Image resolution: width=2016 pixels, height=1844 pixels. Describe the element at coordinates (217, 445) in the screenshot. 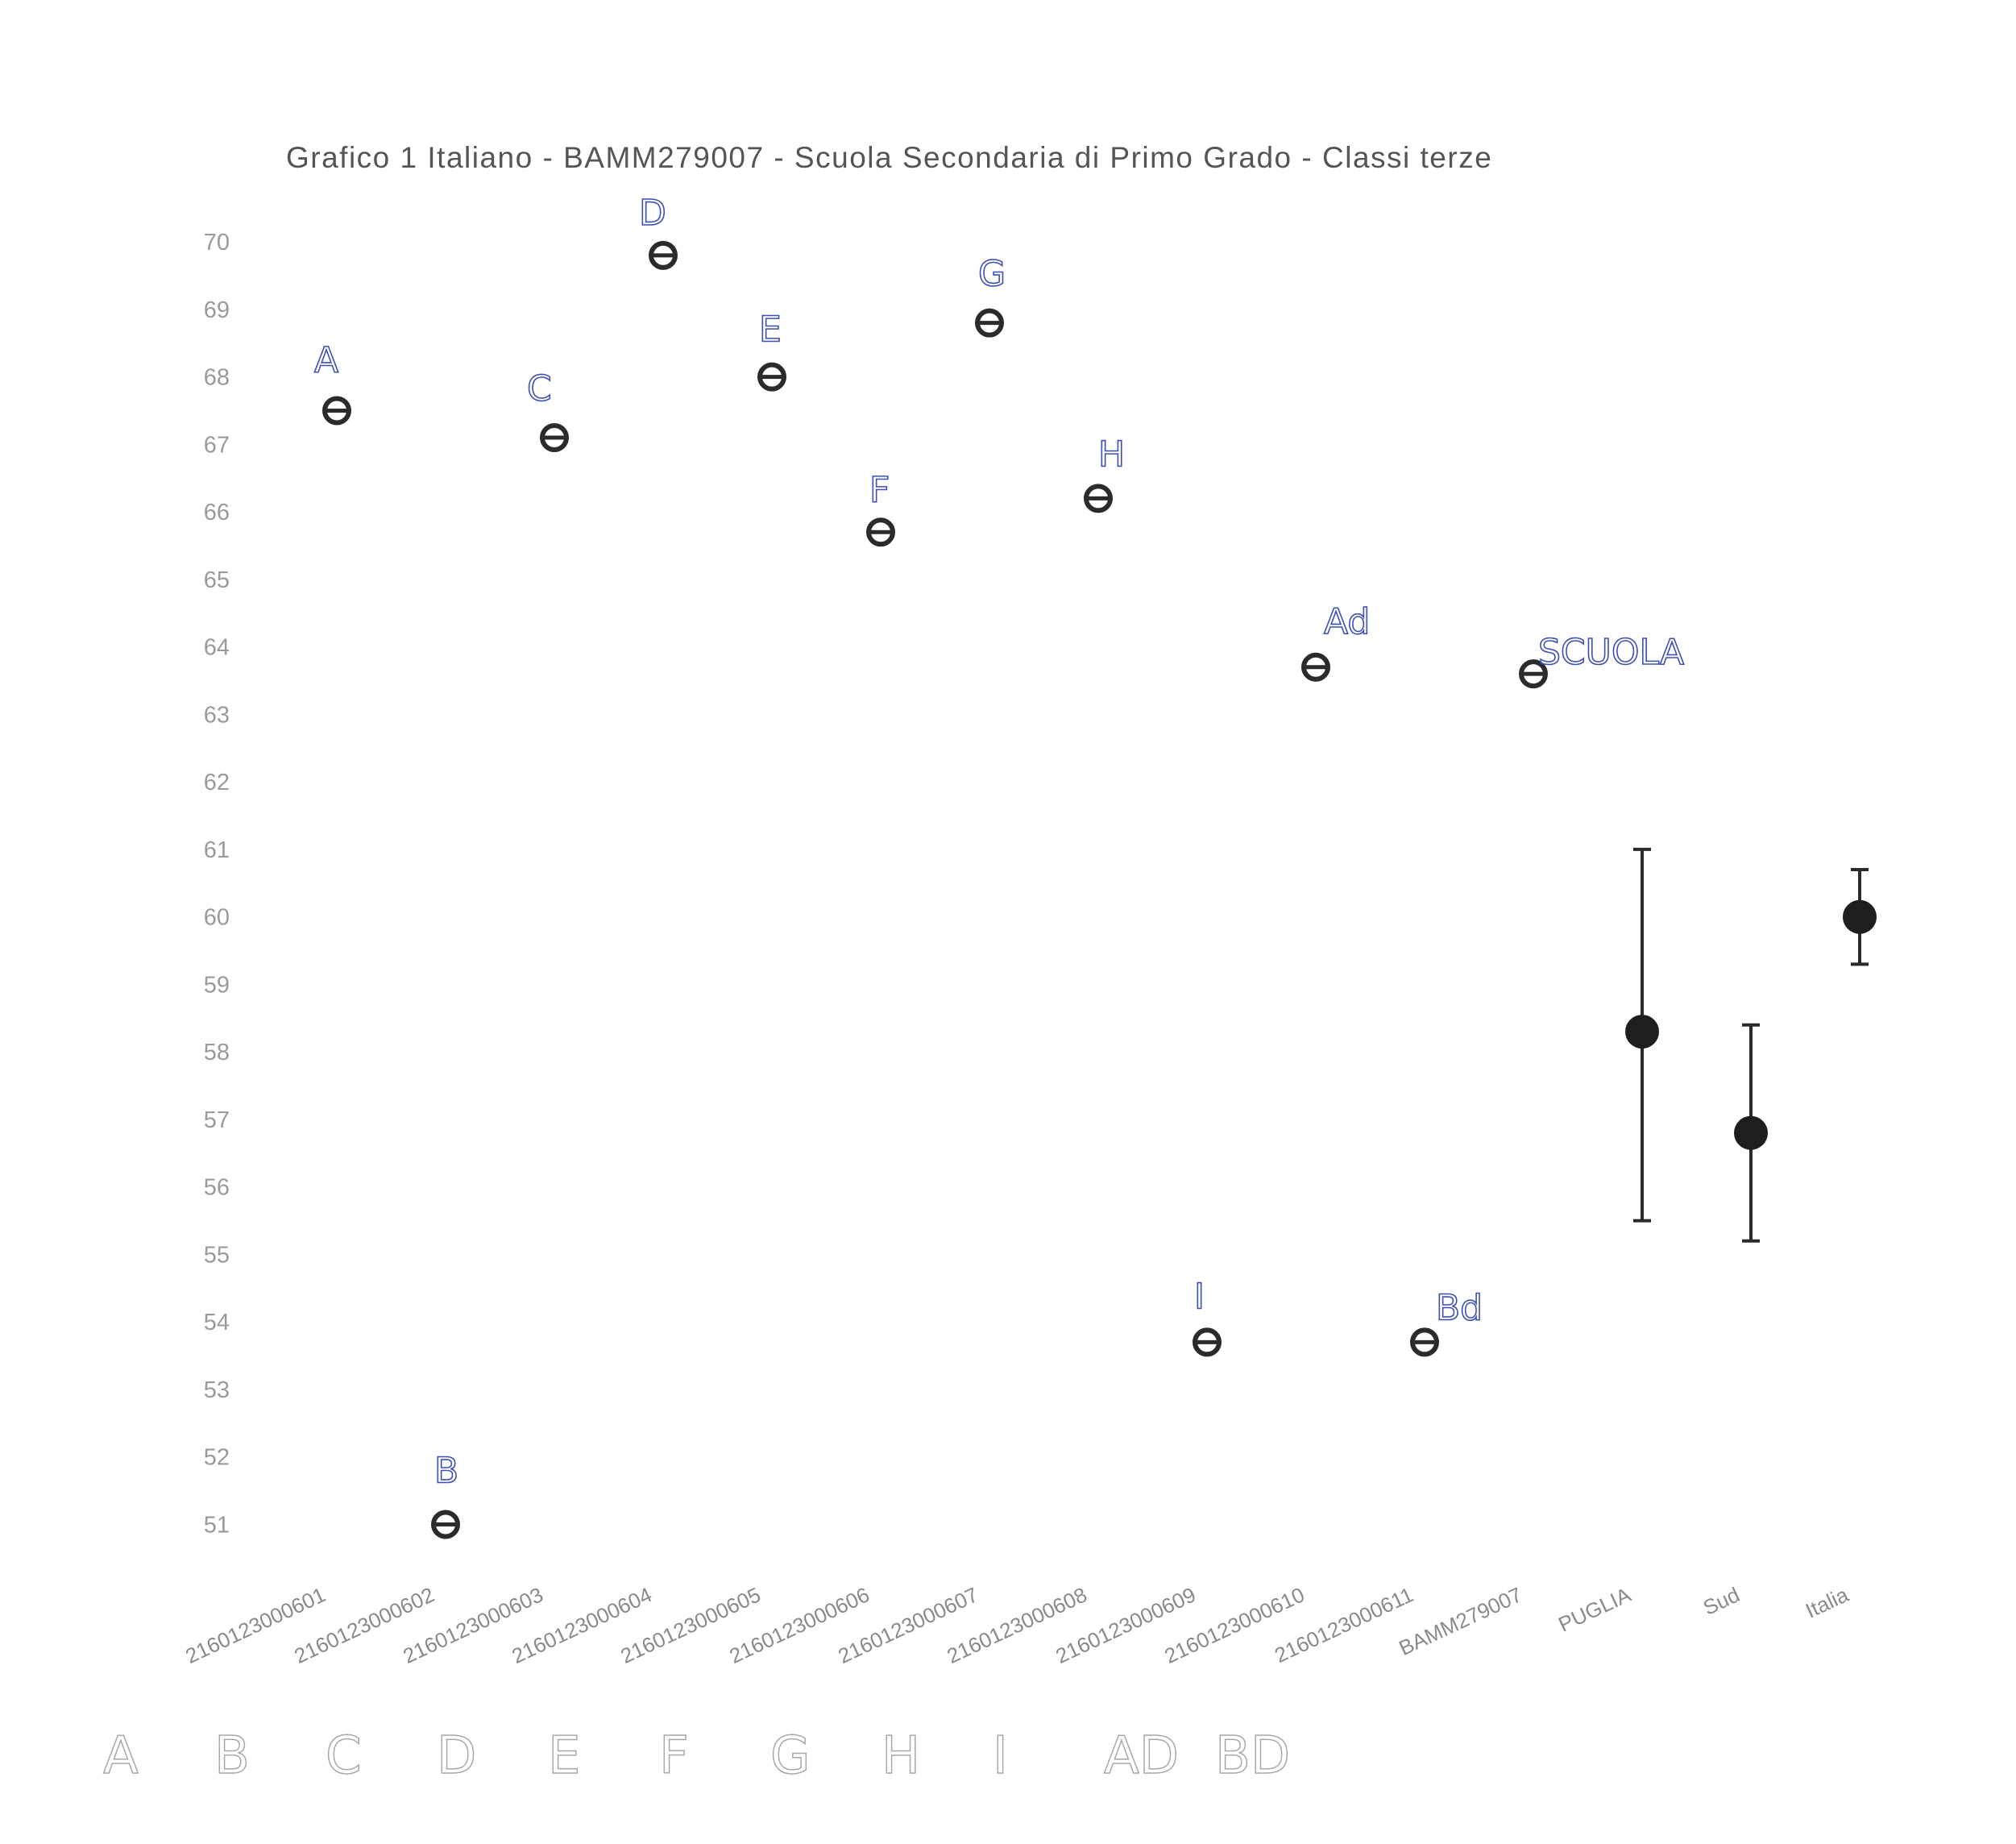

I see `y-tick-label: 67` at that location.